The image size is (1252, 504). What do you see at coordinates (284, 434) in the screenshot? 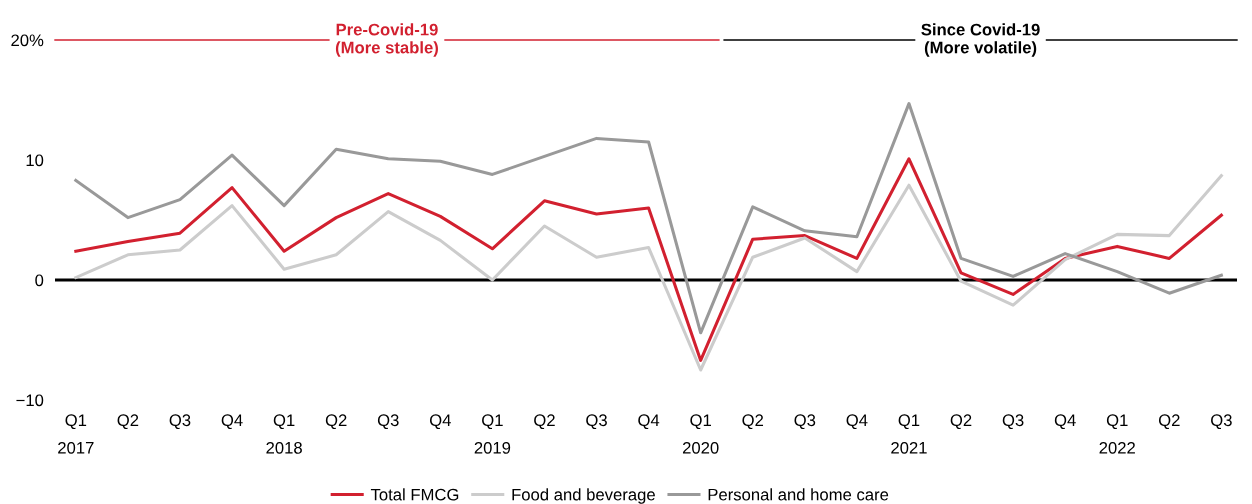
I see `x-tick-label: Q1 2018` at bounding box center [284, 434].